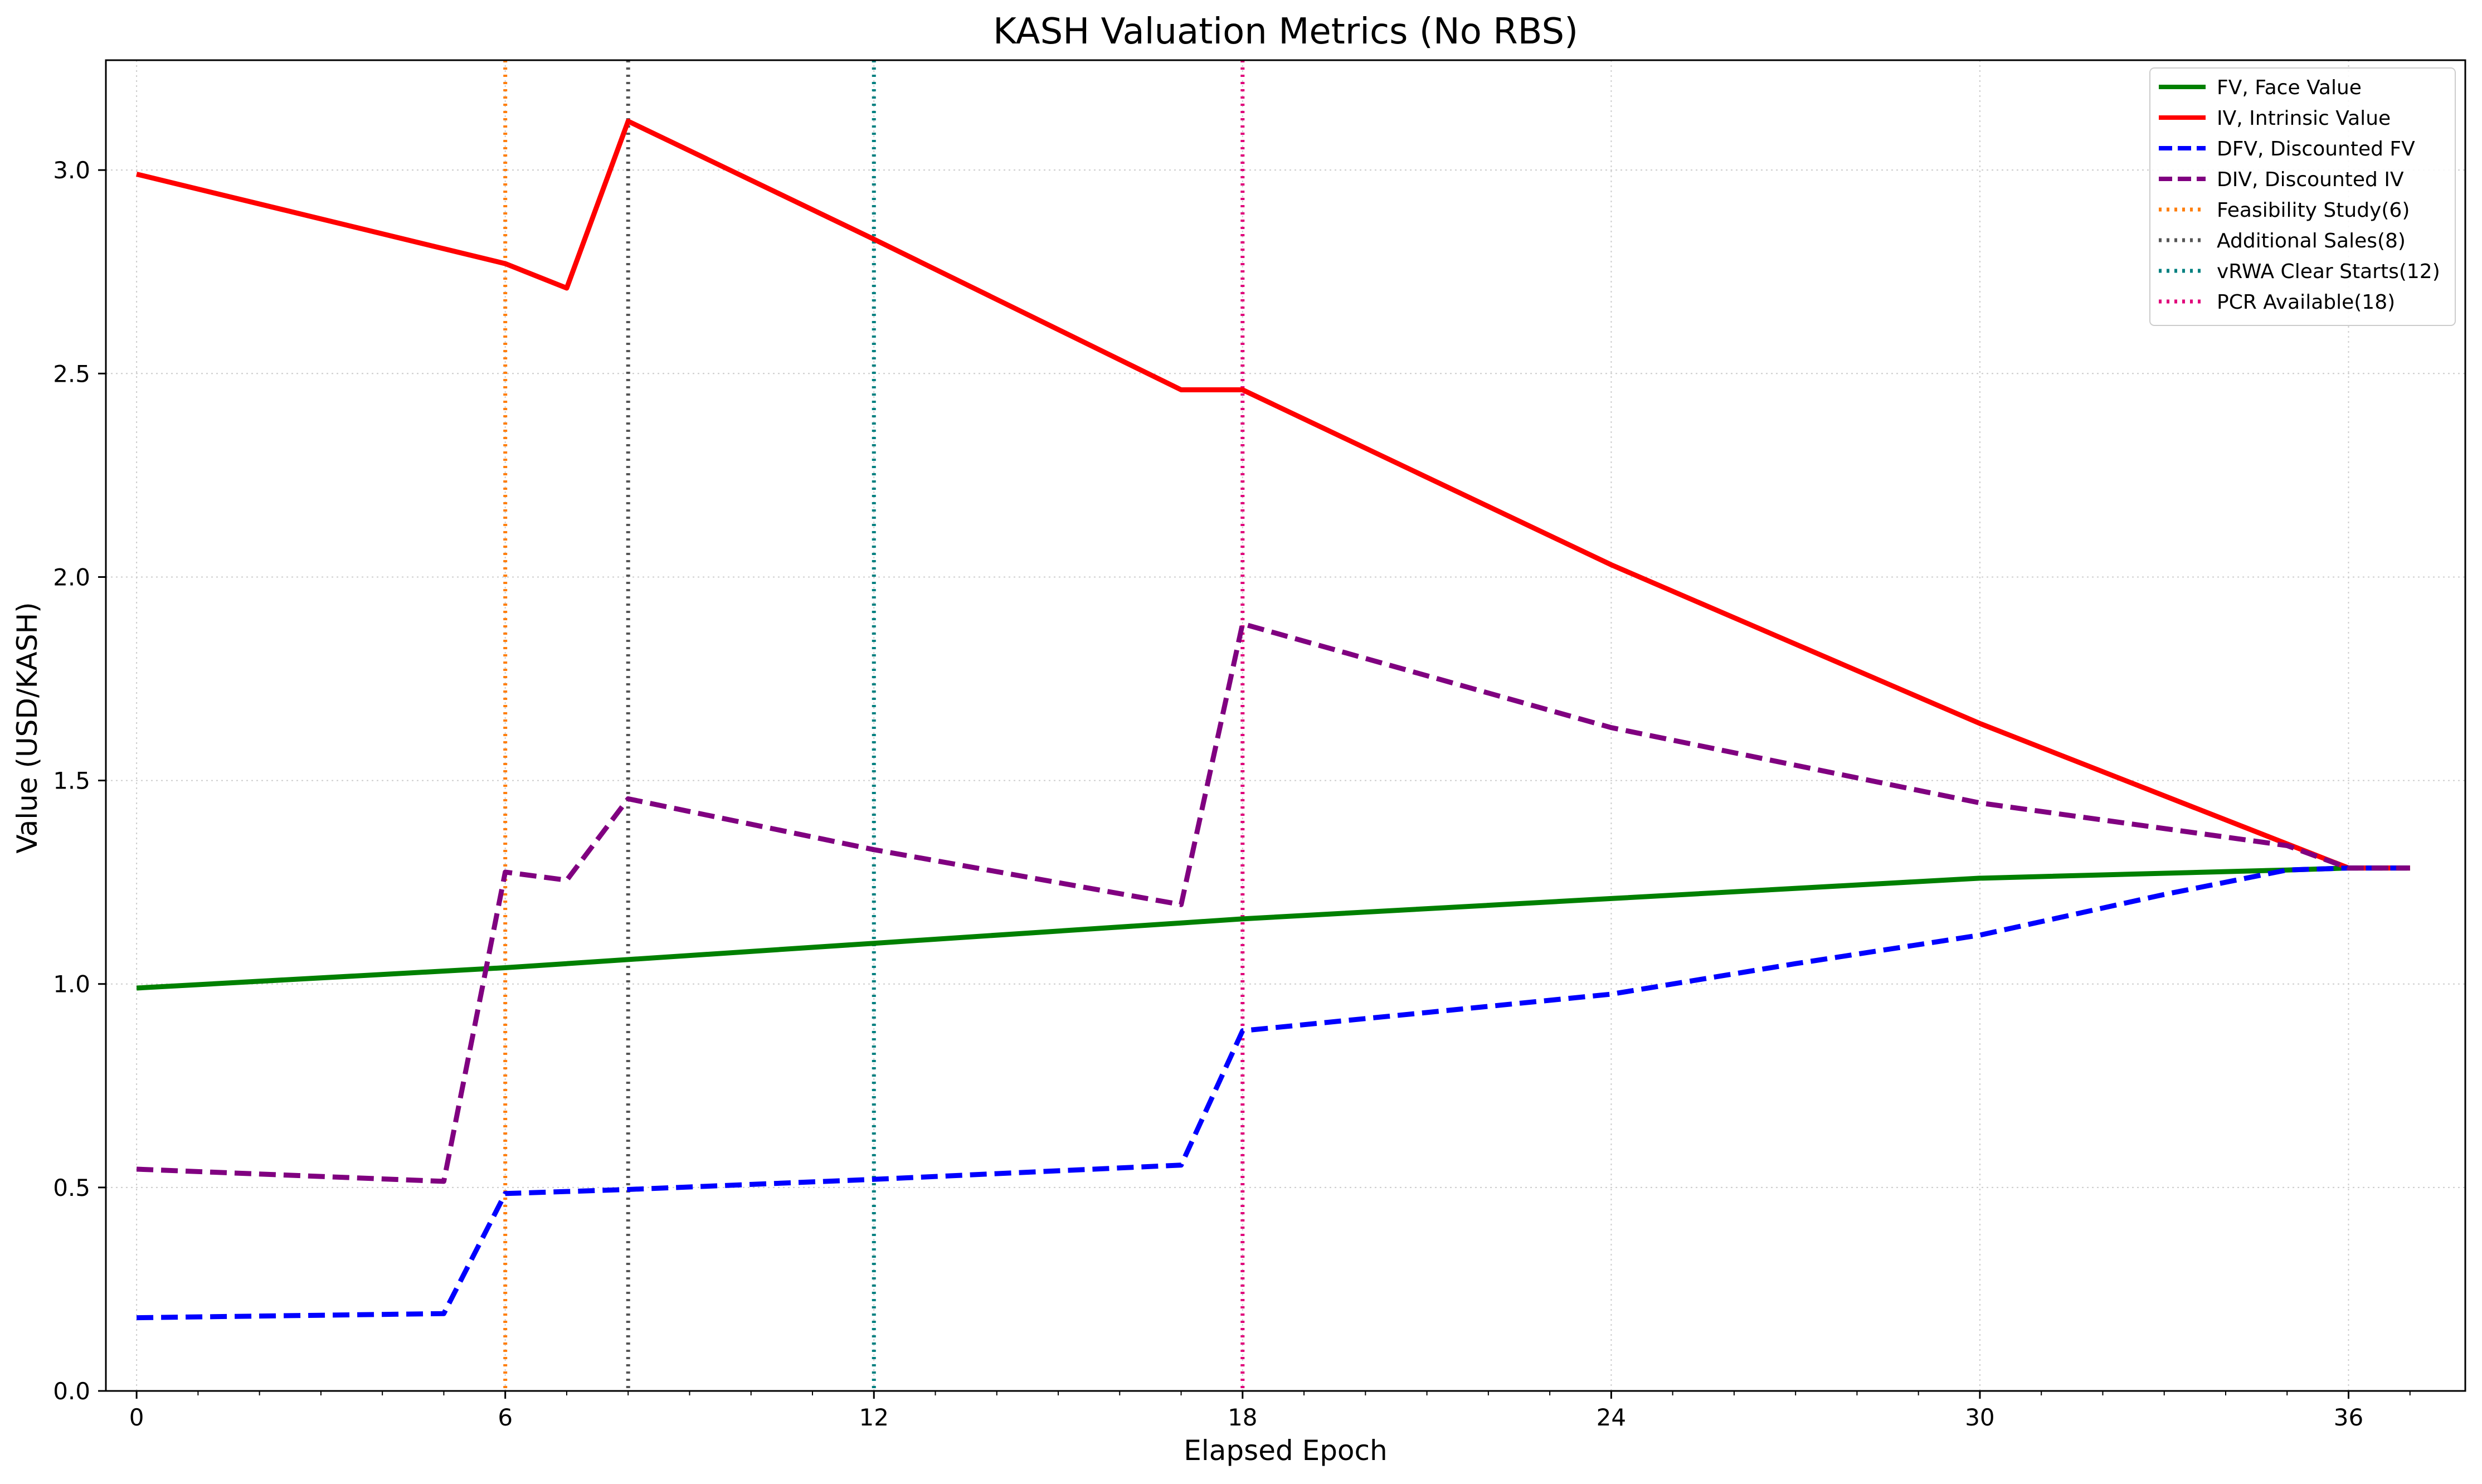 The image size is (2482, 1484). I want to click on y-tick-label: 2.0, so click(72, 577).